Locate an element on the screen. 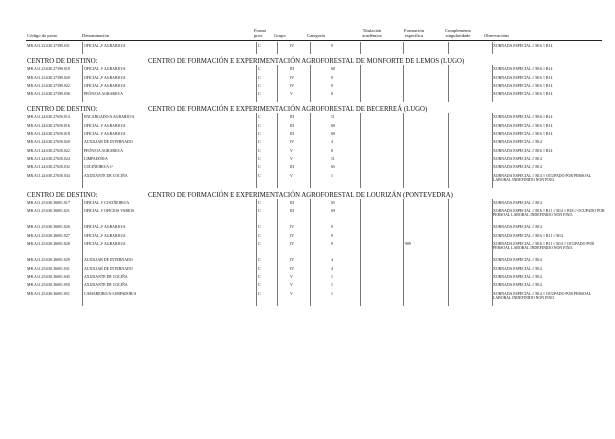 The width and height of the screenshot is (615, 439). cell-observacions: XORNADA ESPECIAL // B16 // B11 // B14 is located at coordinates (528, 235).